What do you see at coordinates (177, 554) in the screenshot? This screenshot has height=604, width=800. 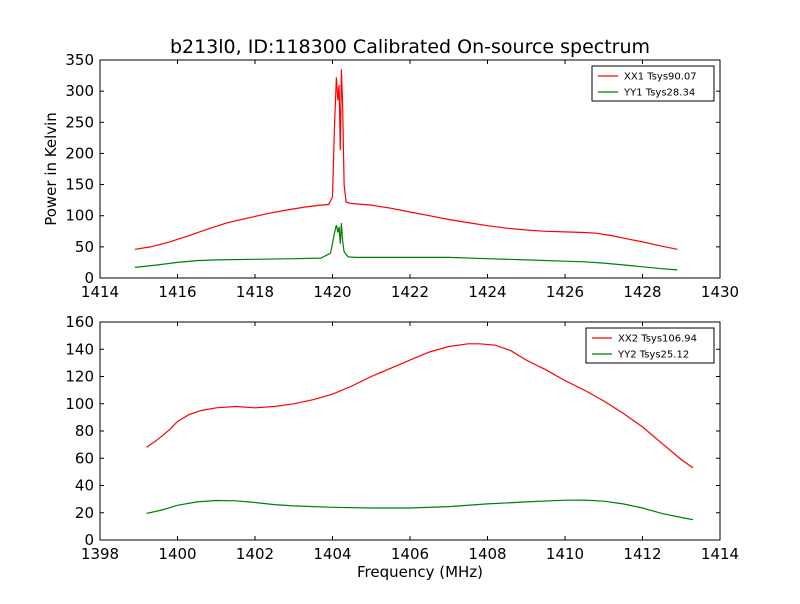 I see `x-tick-label: 1400` at bounding box center [177, 554].